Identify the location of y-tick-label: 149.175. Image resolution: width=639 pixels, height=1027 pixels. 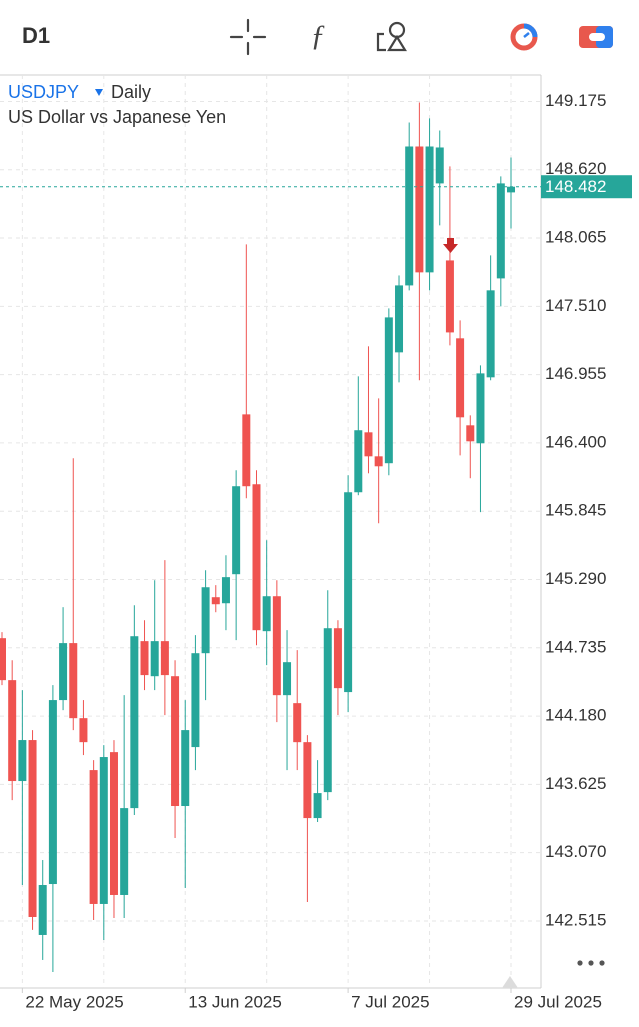
(575, 100).